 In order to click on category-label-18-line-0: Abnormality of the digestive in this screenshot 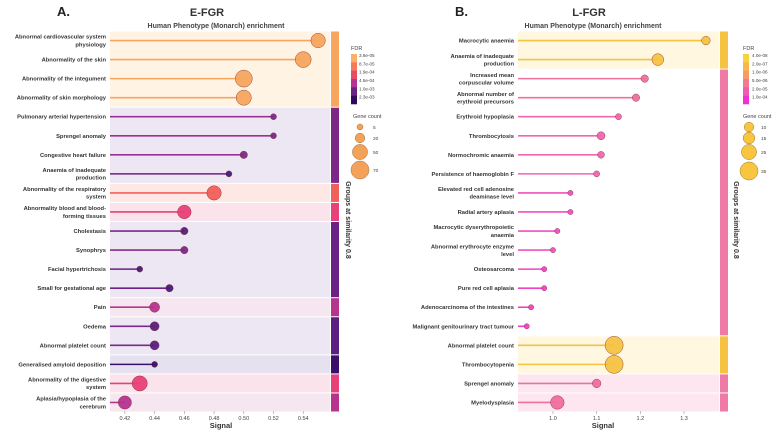, I will do `click(67, 381)`.